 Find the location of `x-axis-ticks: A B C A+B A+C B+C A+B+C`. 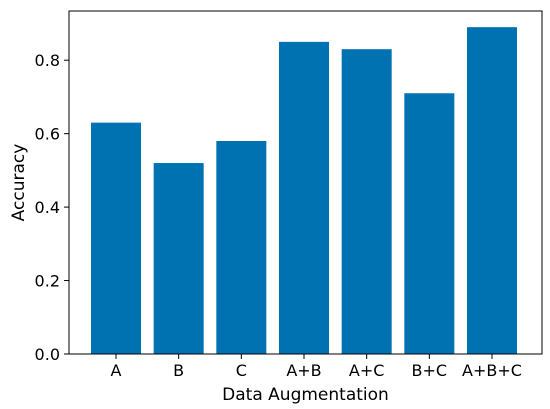

x-axis-ticks: A B C A+B A+C B+C A+B+C is located at coordinates (316, 367).